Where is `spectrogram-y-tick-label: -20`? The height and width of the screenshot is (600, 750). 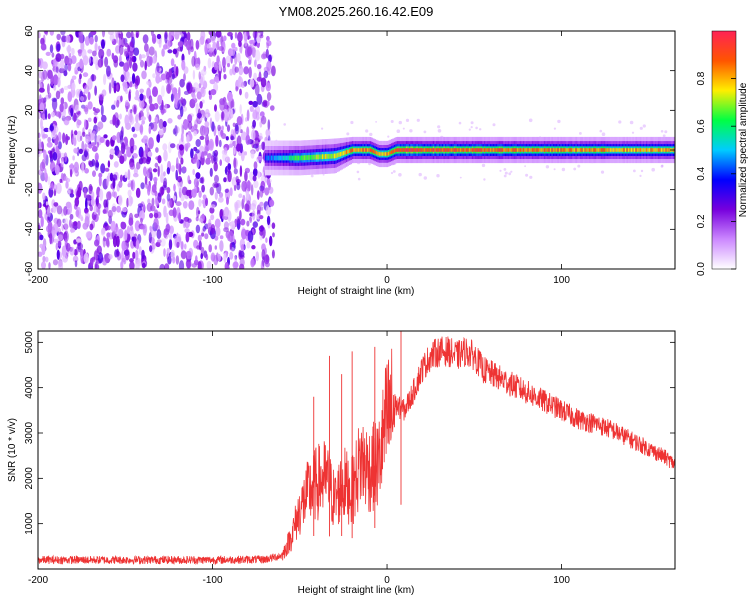 spectrogram-y-tick-label: -20 is located at coordinates (29, 189).